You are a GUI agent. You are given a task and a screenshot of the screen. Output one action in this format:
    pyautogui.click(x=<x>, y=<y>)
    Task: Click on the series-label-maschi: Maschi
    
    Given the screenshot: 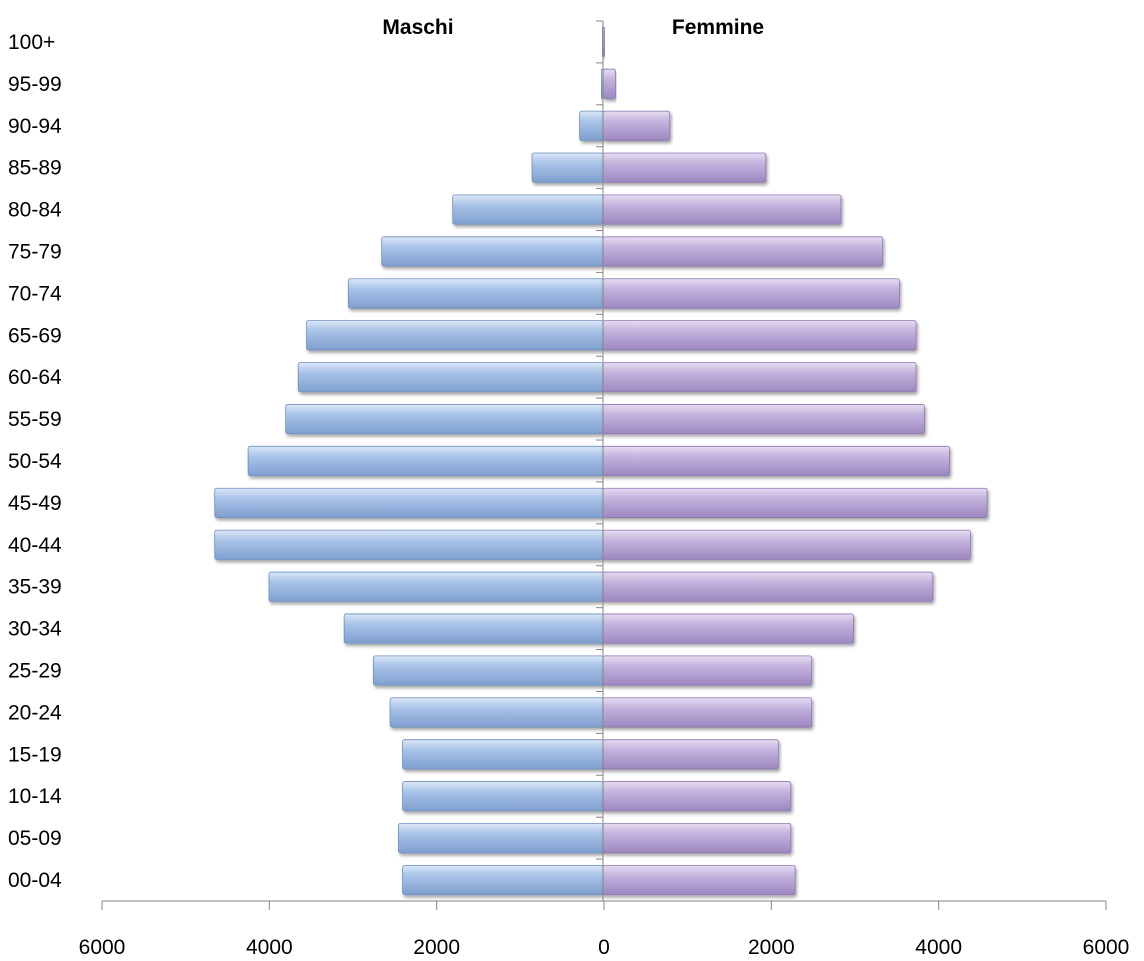 What is the action you would take?
    pyautogui.click(x=417, y=27)
    